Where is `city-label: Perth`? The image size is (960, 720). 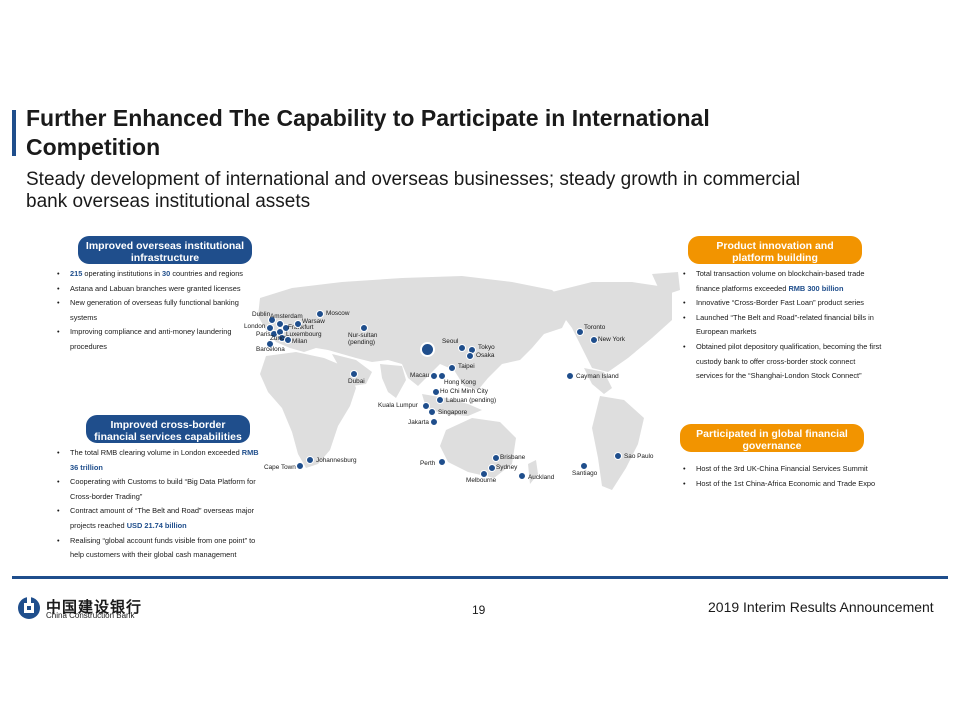 city-label: Perth is located at coordinates (428, 463).